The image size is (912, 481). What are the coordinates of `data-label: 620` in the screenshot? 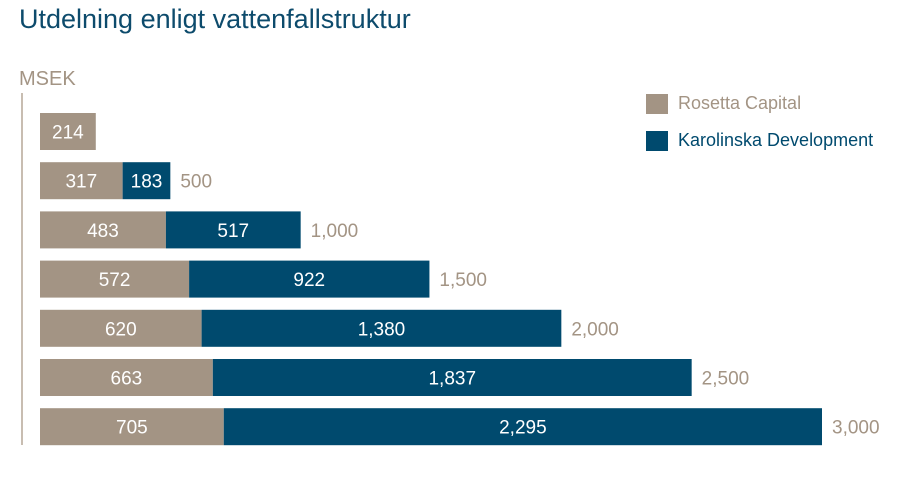 It's located at (121, 329).